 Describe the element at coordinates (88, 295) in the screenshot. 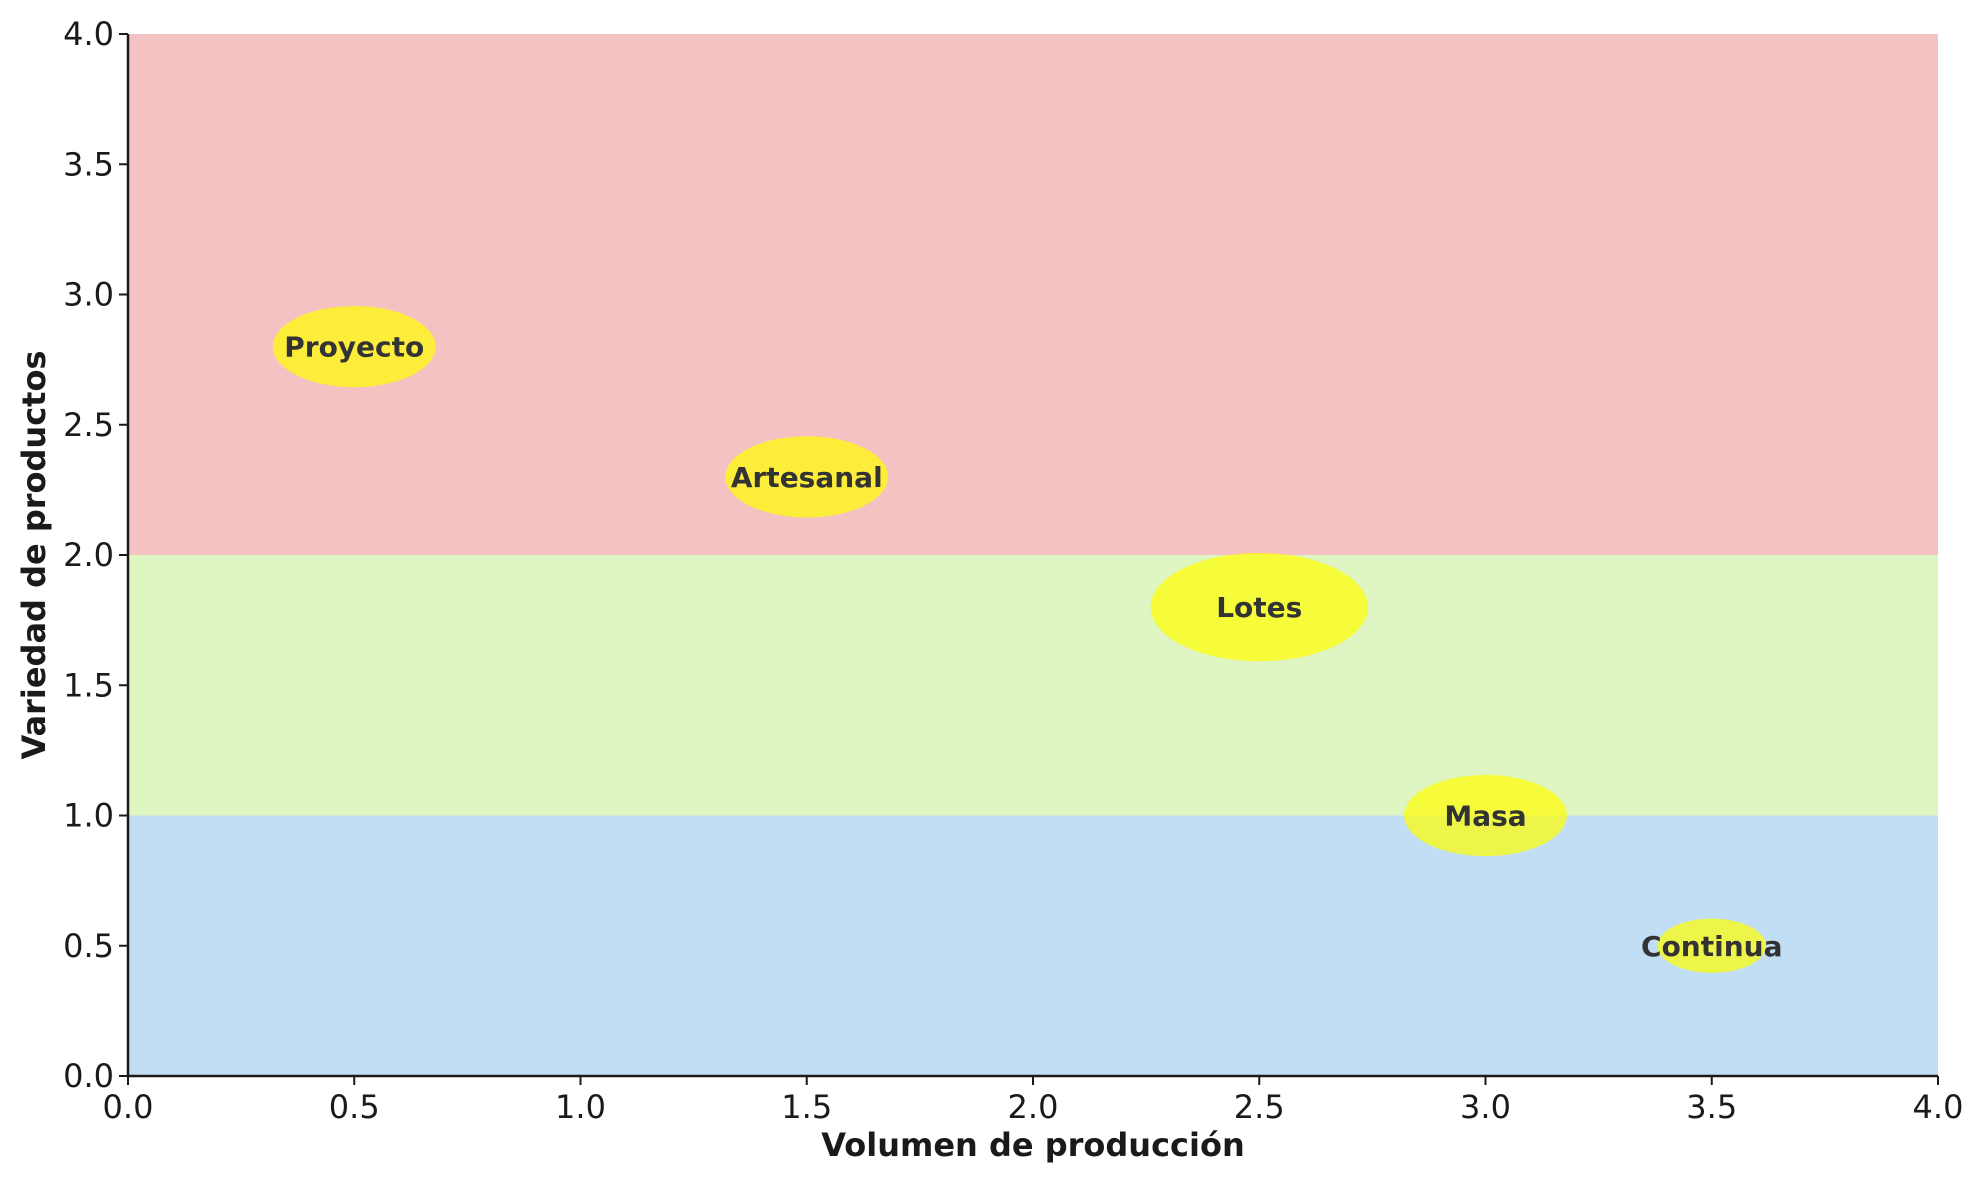

I see `y-tick-label: 3.0` at that location.